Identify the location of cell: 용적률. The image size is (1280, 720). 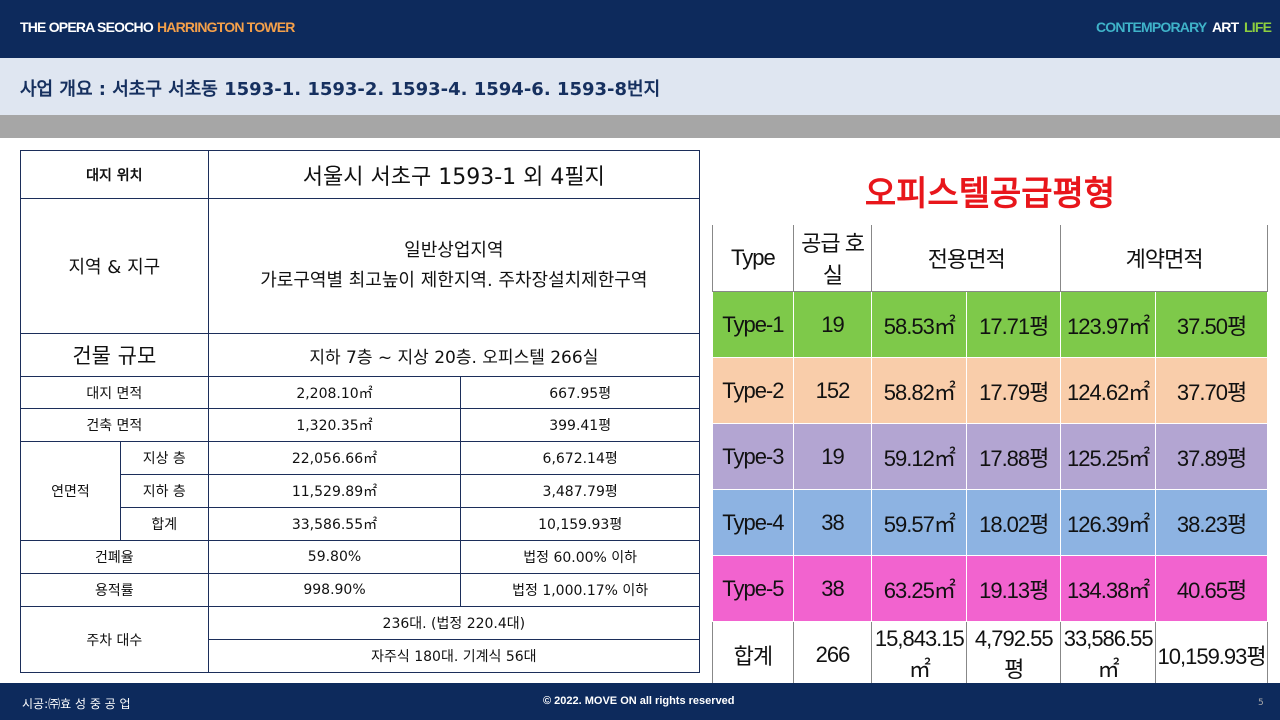
(114, 590).